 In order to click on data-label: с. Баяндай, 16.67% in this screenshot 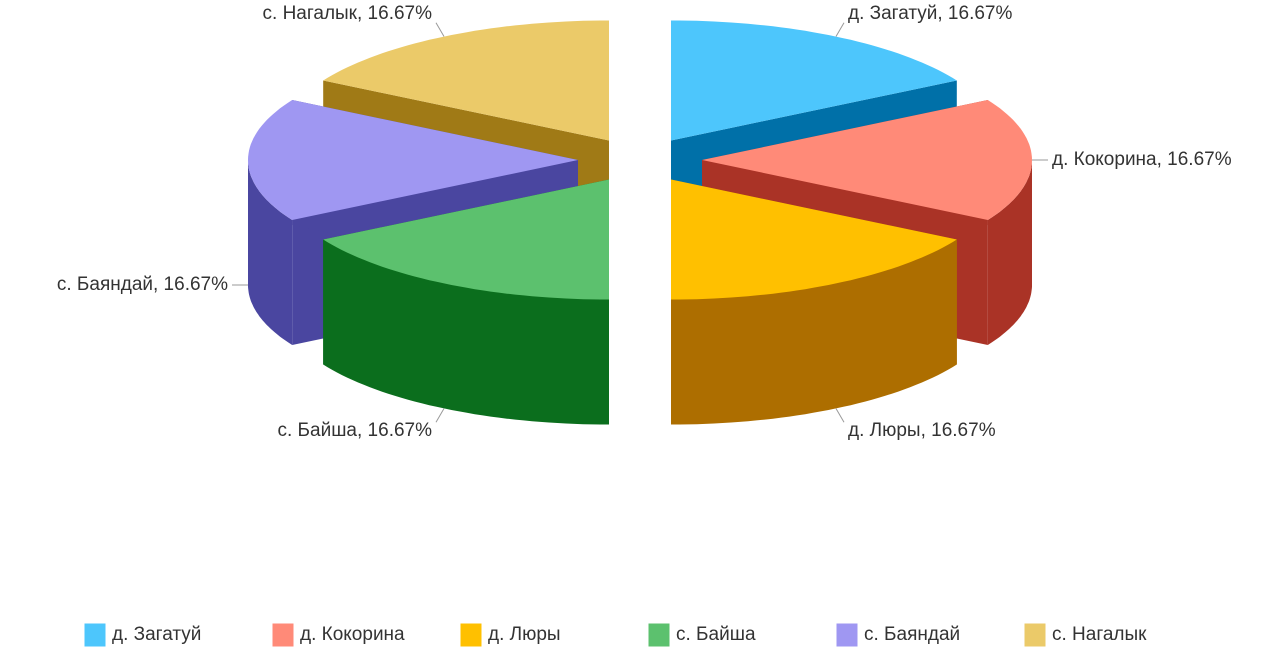, I will do `click(142, 284)`.